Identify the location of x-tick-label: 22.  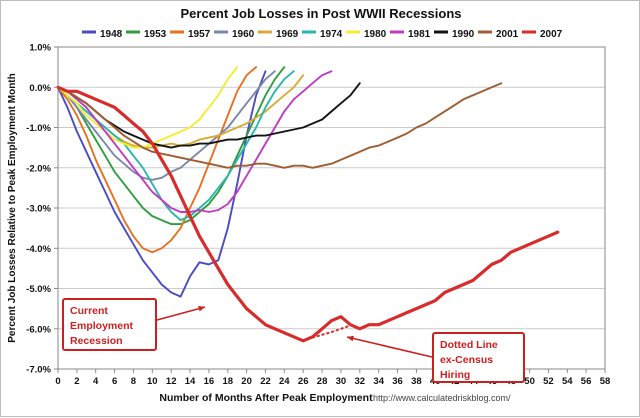
(265, 381).